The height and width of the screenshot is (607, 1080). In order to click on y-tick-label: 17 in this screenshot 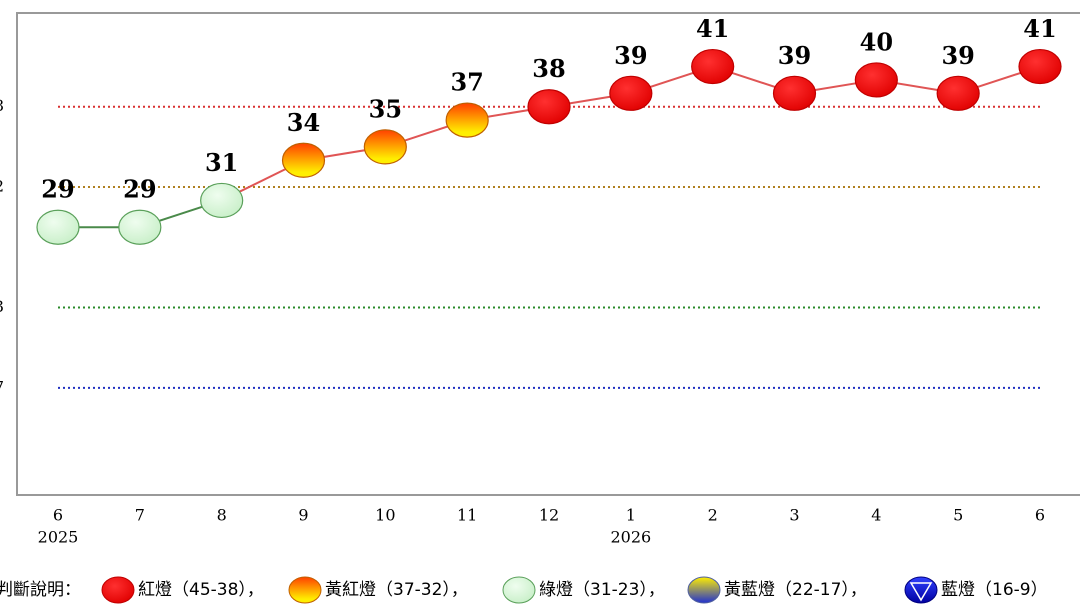, I will do `click(2, 386)`.